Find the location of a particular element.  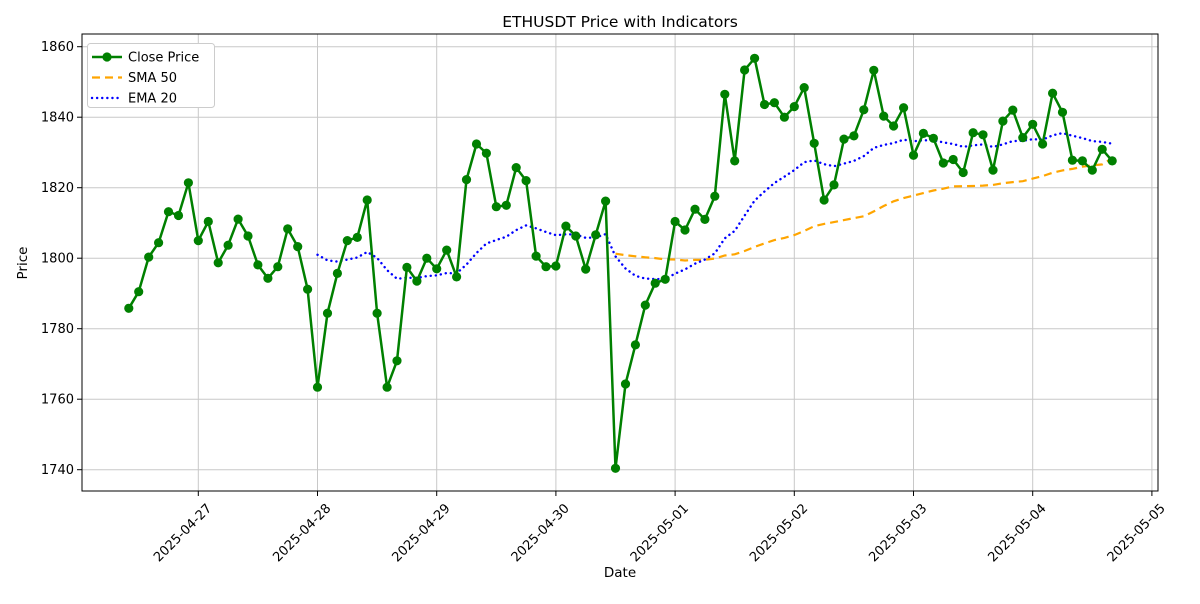

x-tick-label: 2025-04-28 is located at coordinates (302, 533).